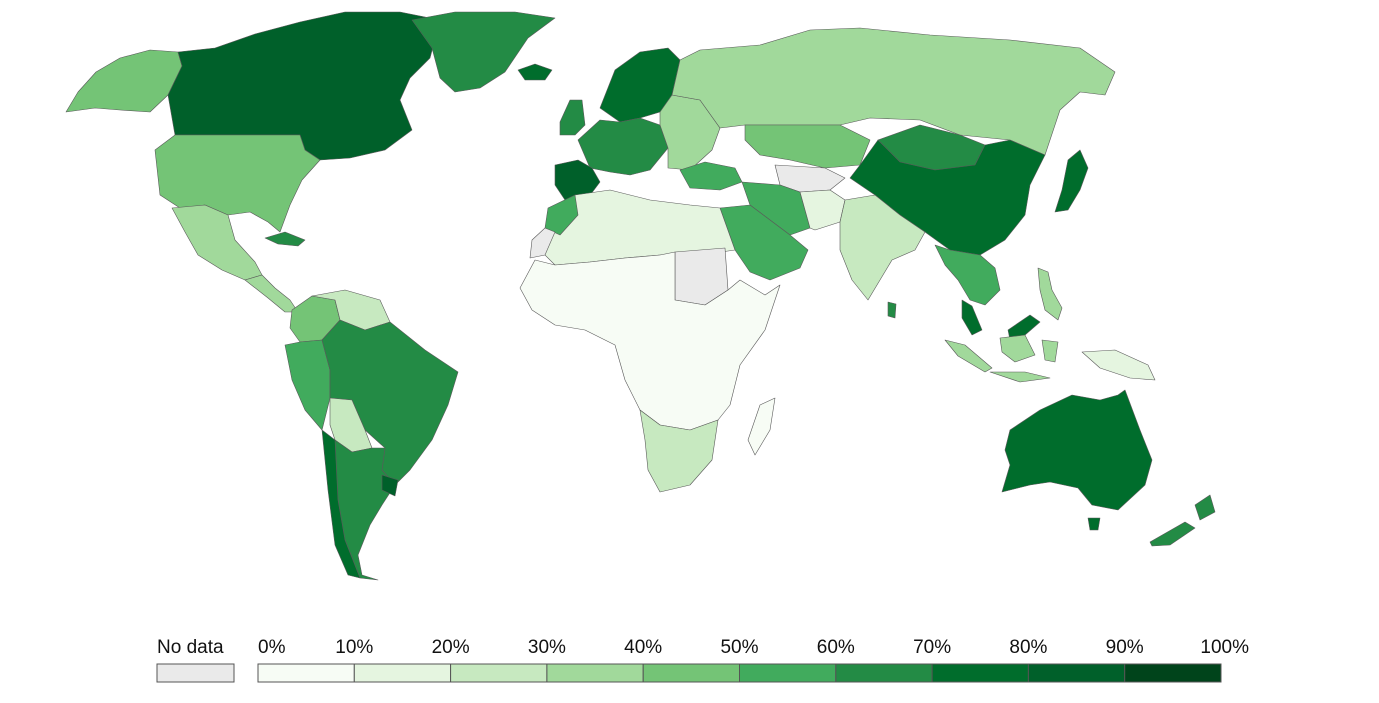 This screenshot has width=1379, height=703. Describe the element at coordinates (535, 72) in the screenshot. I see `iceland-region` at that location.